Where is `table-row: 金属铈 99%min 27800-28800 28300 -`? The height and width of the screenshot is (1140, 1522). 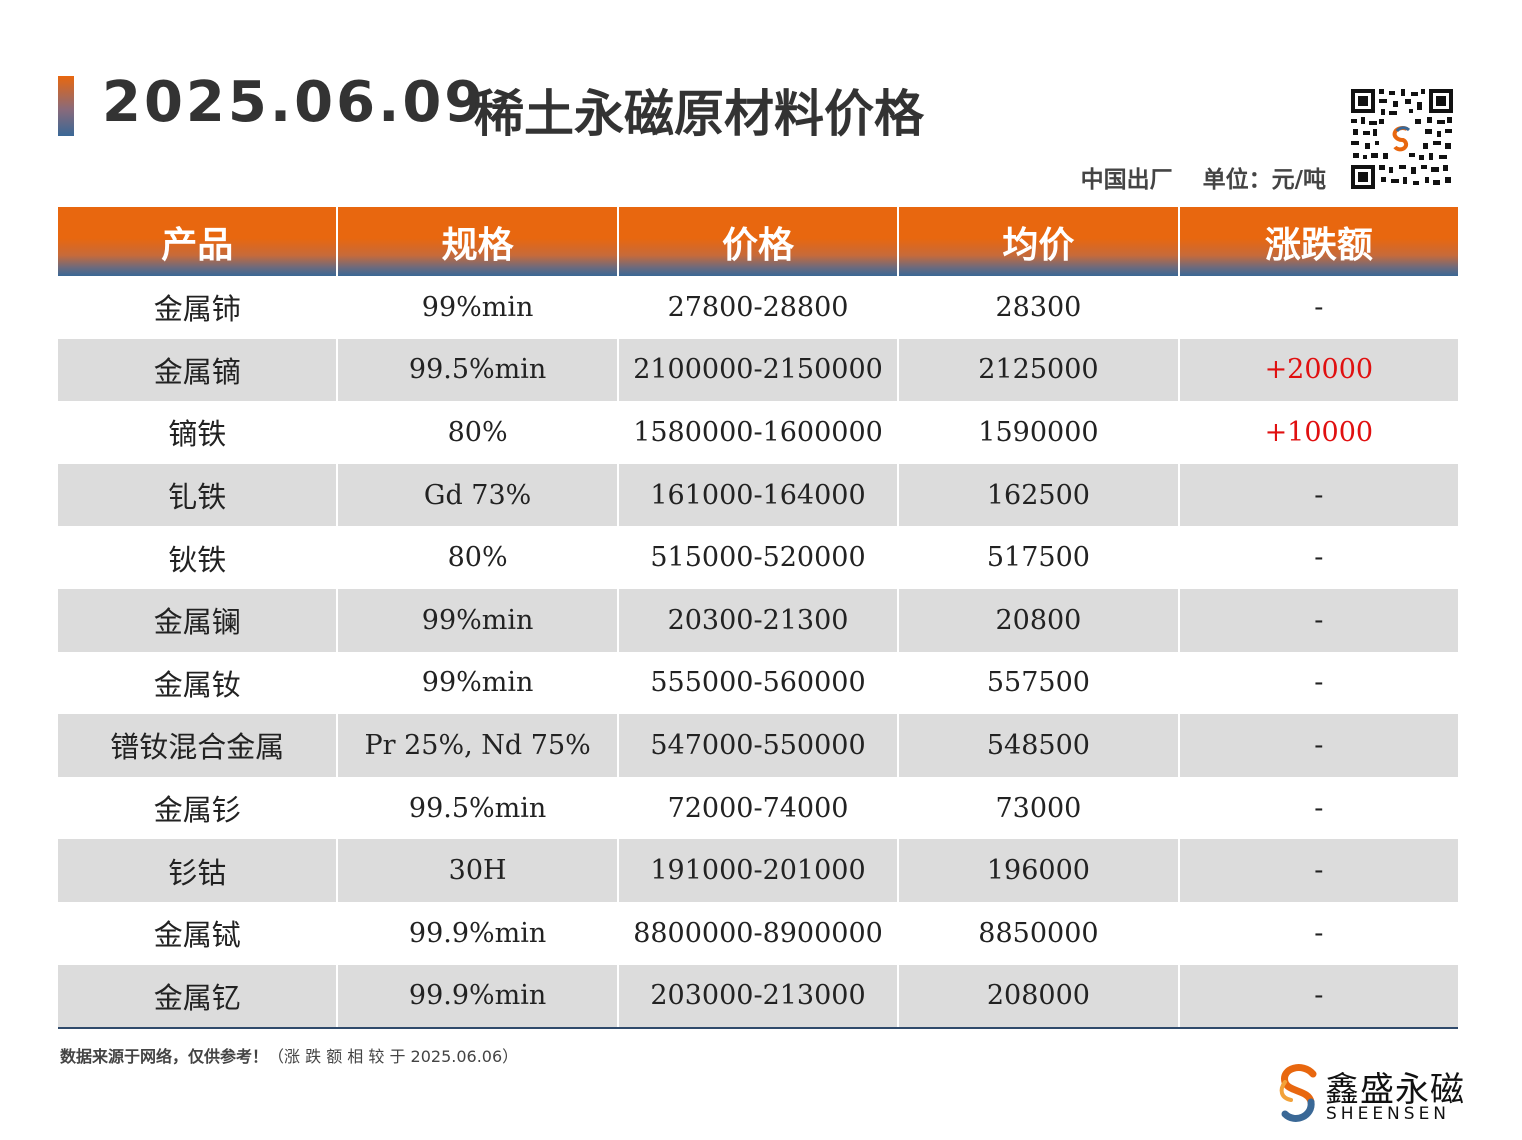
table-row: 金属铈 99%min 27800-28800 28300 - is located at coordinates (758, 307).